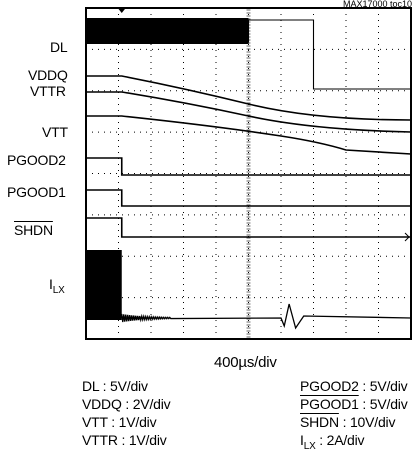 The height and width of the screenshot is (458, 414). What do you see at coordinates (249, 135) in the screenshot?
I see `trace-vtt` at bounding box center [249, 135].